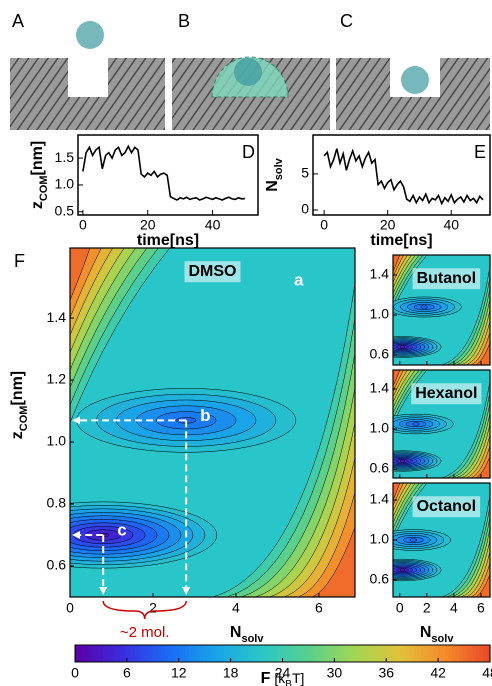  I want to click on y-tick-label: 0, so click(305, 209).